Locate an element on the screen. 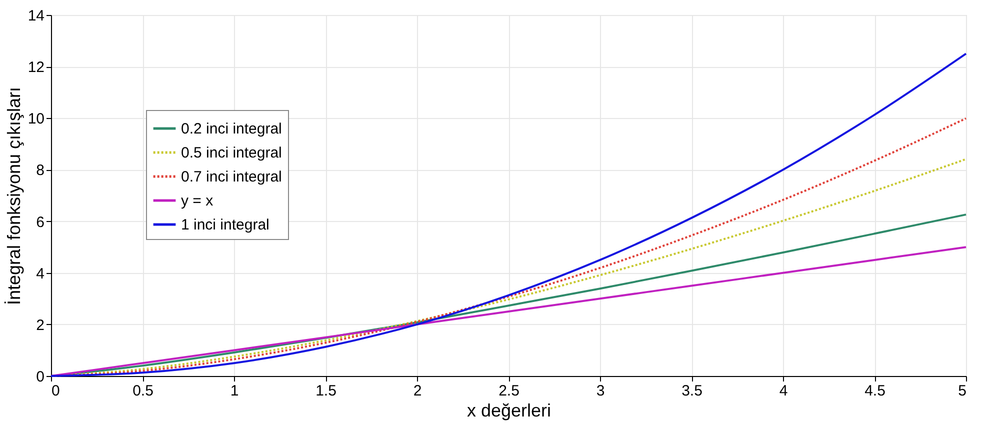 The width and height of the screenshot is (987, 430). y-tick-label: 10 is located at coordinates (36, 119).